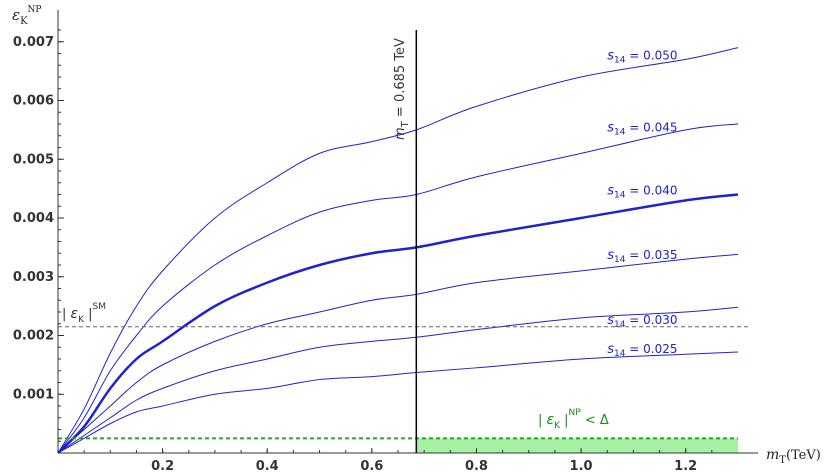 Image resolution: width=825 pixels, height=475 pixels. What do you see at coordinates (402, 89) in the screenshot?
I see `vertical-line-label: mT = 0.685 TeV` at bounding box center [402, 89].